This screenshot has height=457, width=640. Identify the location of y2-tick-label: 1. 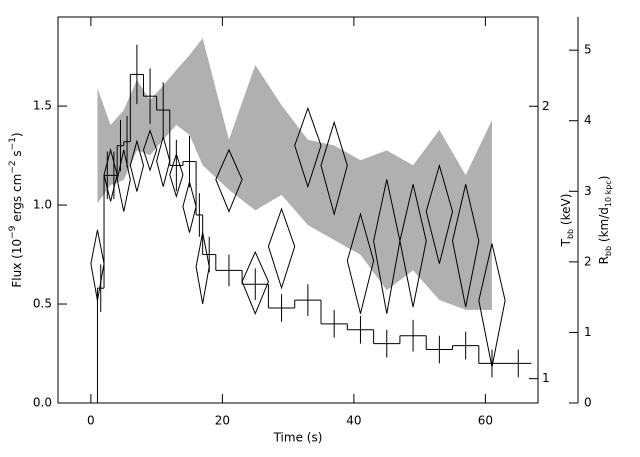
(546, 378).